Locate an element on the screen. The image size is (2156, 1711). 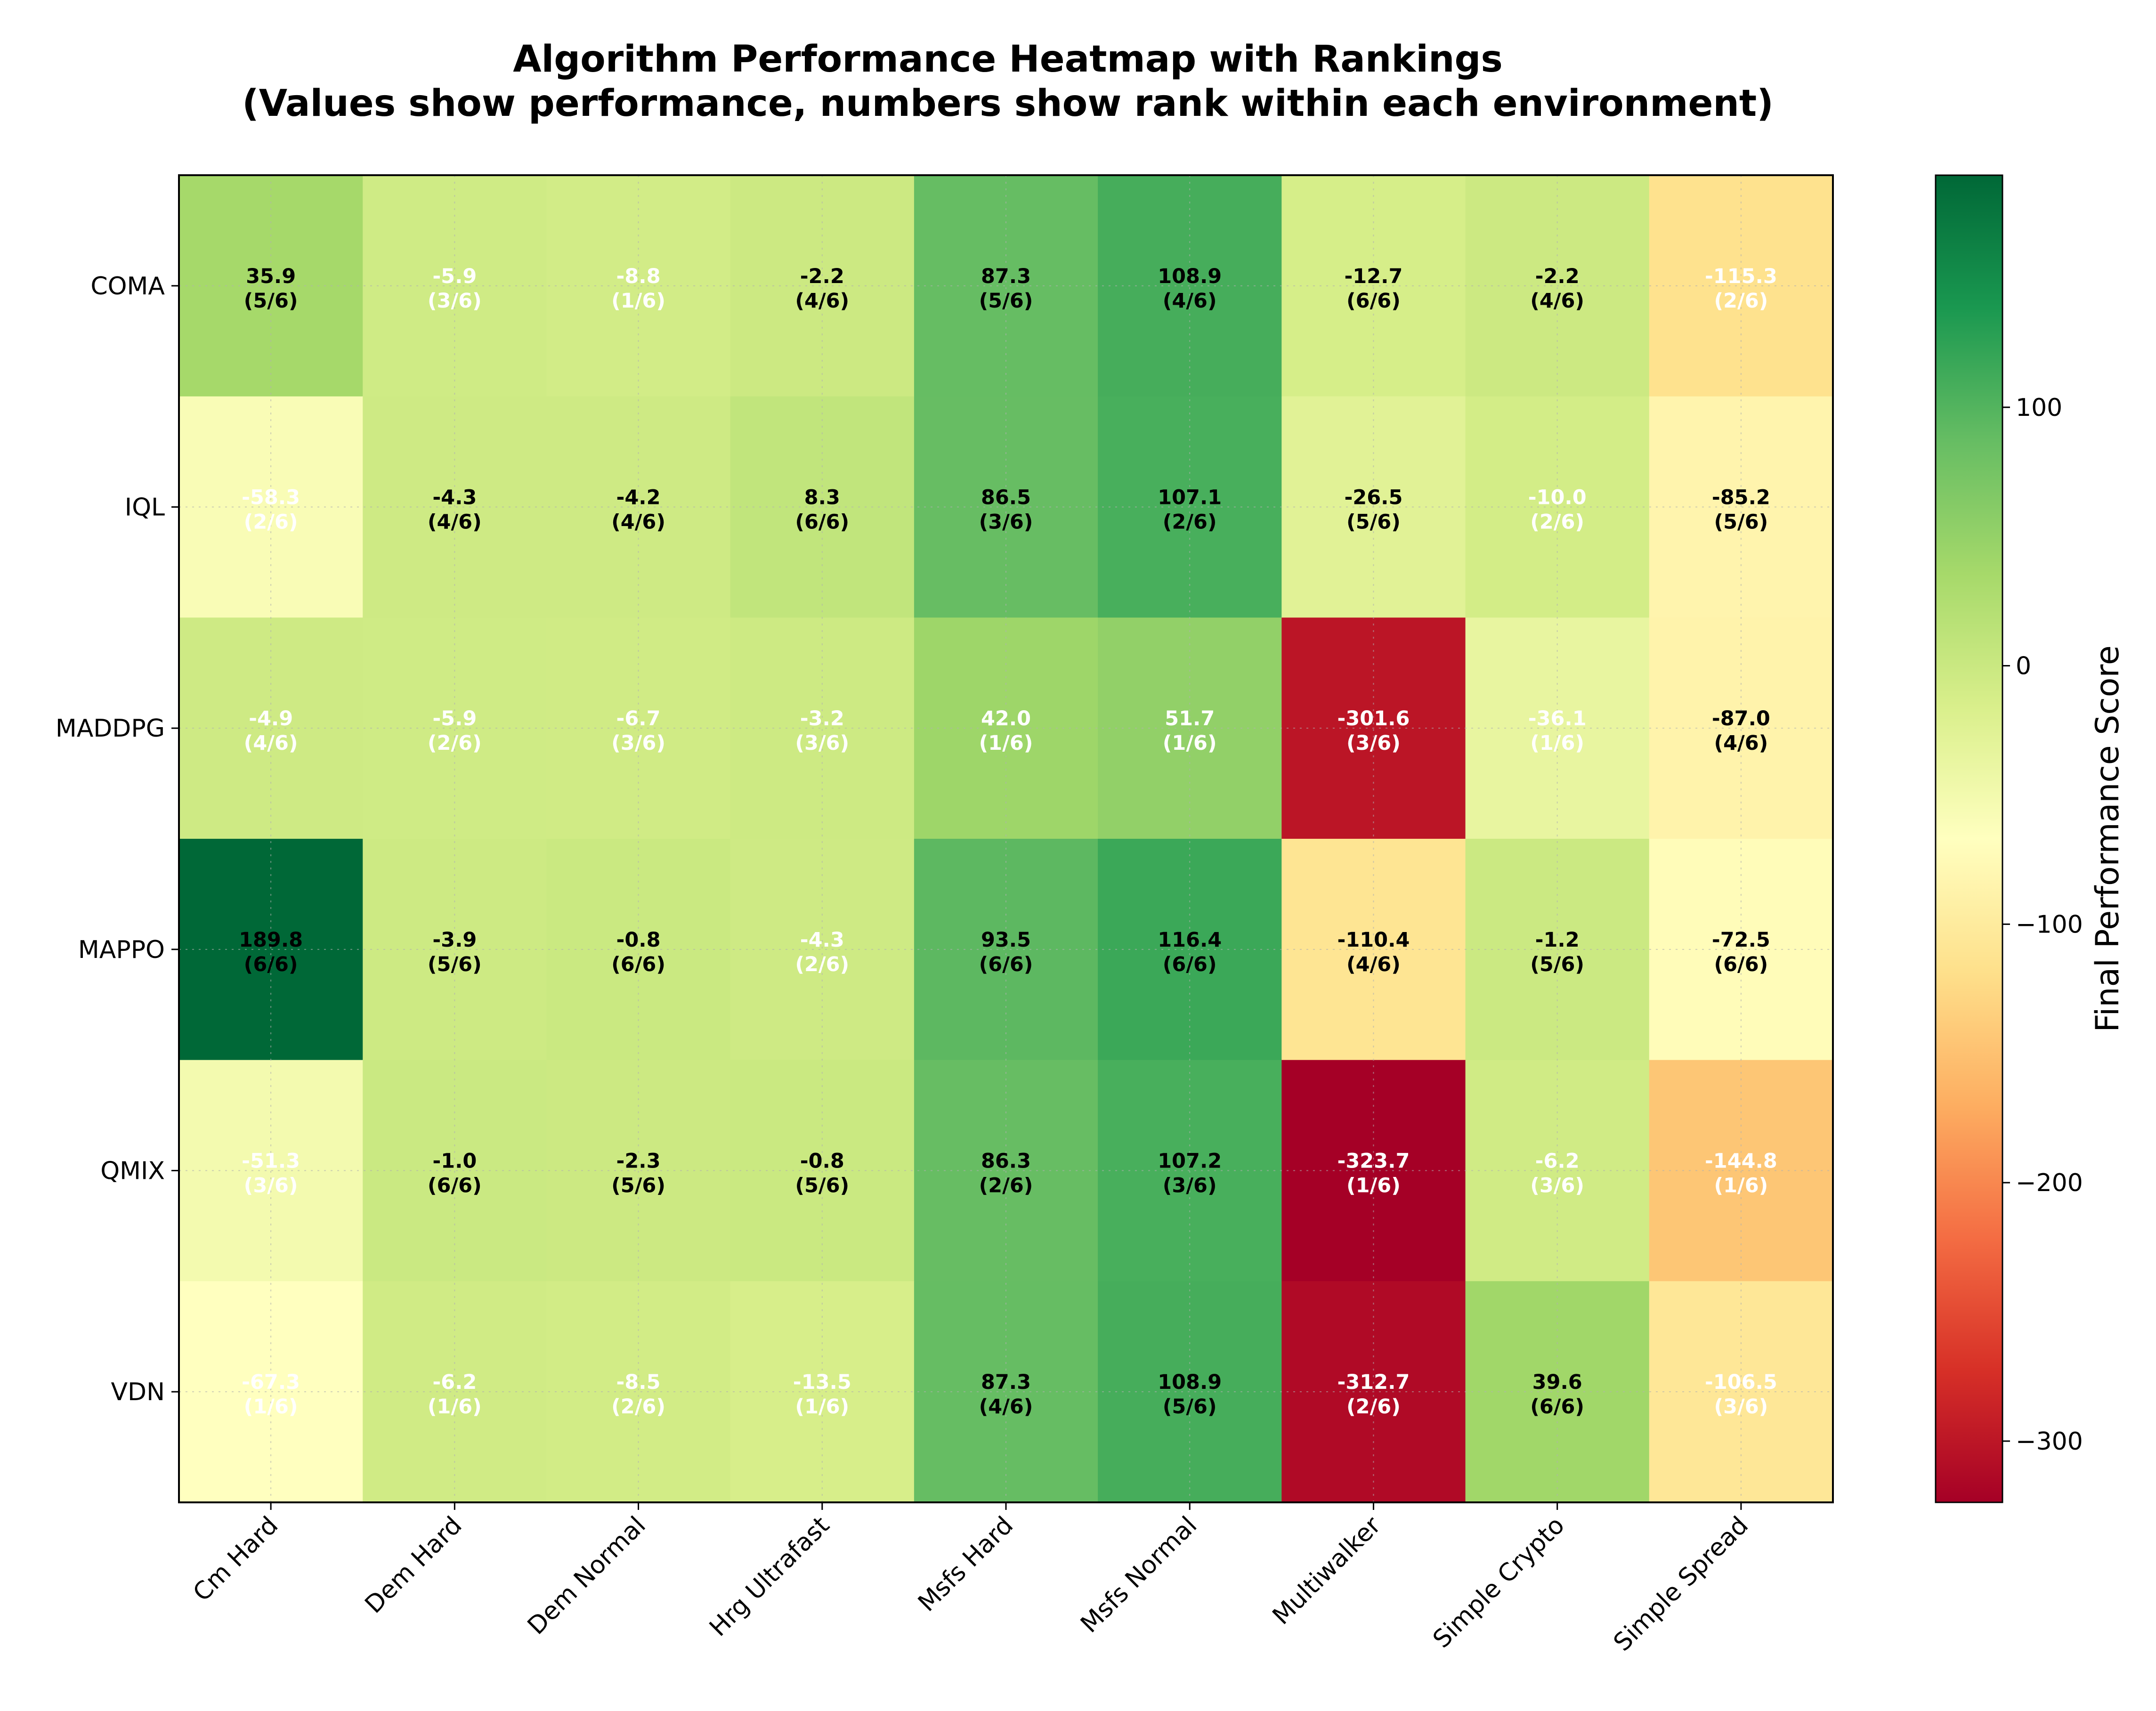
colorbar is located at coordinates (1969, 838).